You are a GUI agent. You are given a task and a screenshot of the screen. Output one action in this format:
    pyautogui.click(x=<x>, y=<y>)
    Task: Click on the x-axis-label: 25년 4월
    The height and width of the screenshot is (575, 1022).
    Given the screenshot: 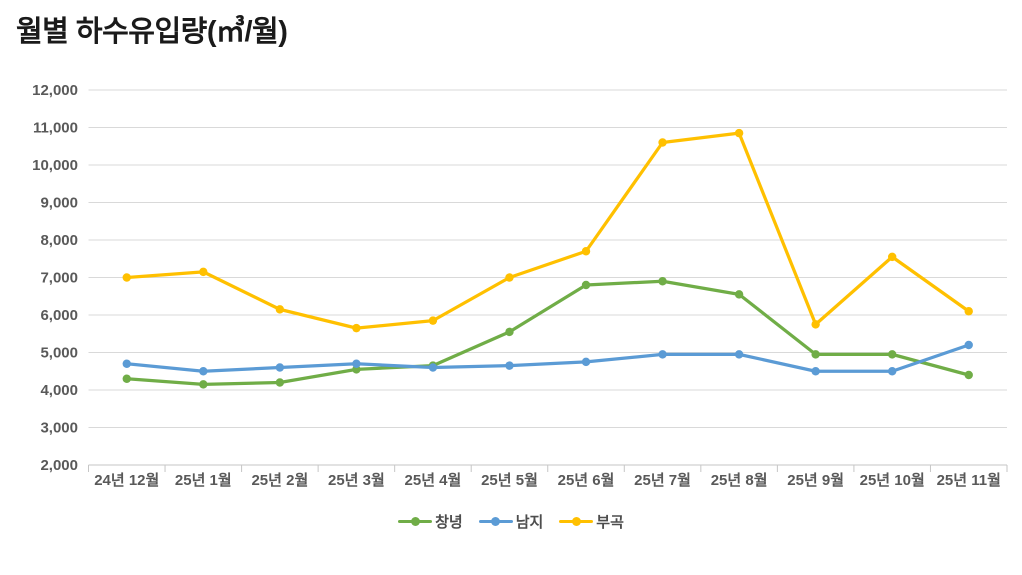 What is the action you would take?
    pyautogui.click(x=433, y=480)
    